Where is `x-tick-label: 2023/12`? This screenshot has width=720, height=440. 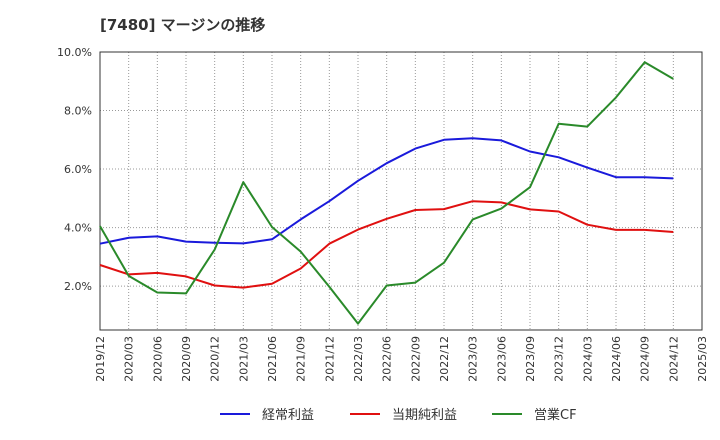 x-tick-label: 2023/12 is located at coordinates (559, 359).